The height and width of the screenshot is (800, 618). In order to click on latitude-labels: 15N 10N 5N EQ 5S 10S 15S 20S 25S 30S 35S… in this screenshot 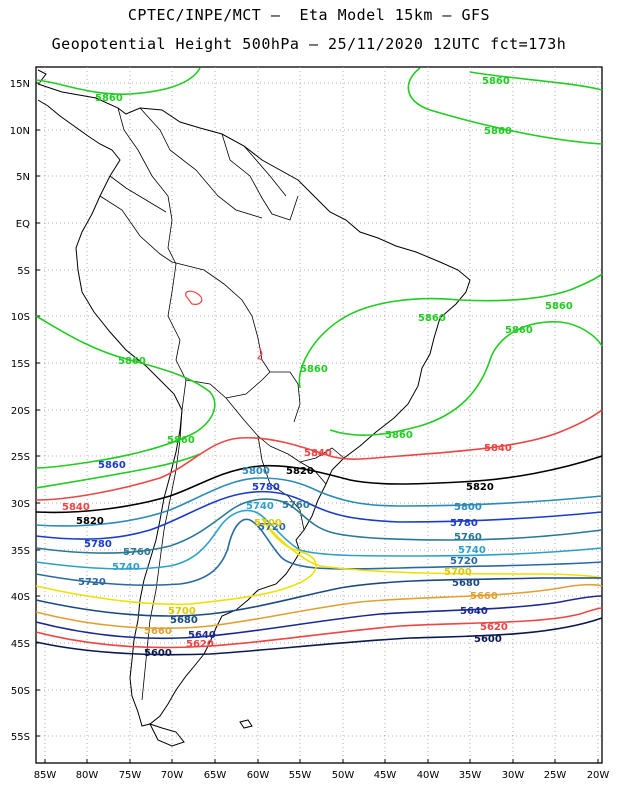, I will do `click(20, 411)`.